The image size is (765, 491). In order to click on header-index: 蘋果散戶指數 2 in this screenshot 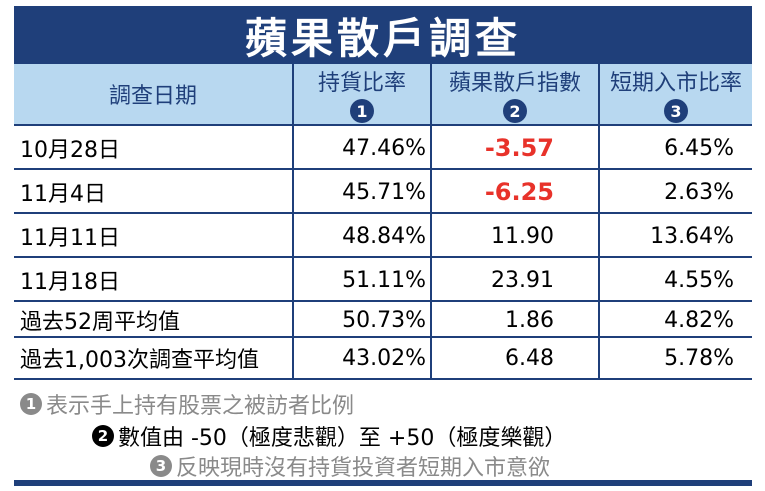, I will do `click(515, 94)`.